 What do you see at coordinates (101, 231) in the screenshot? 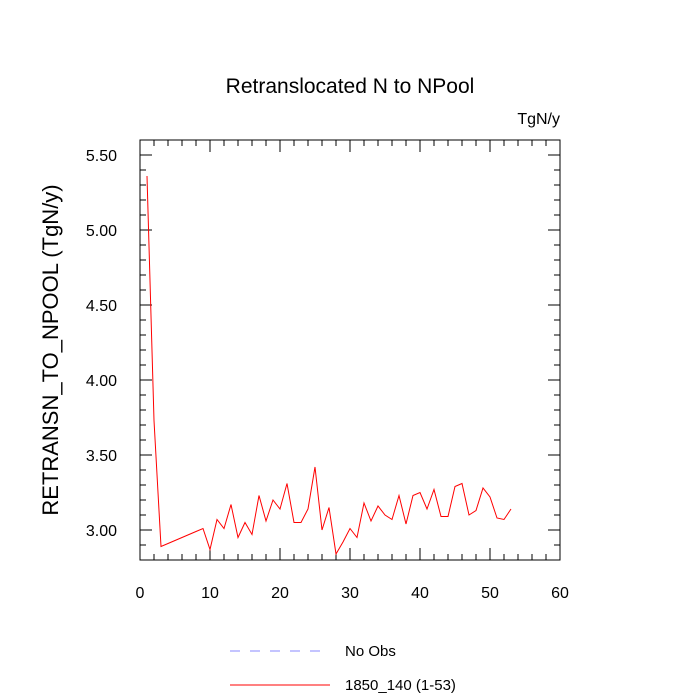
I see `y-tick-label: 5.00` at bounding box center [101, 231].